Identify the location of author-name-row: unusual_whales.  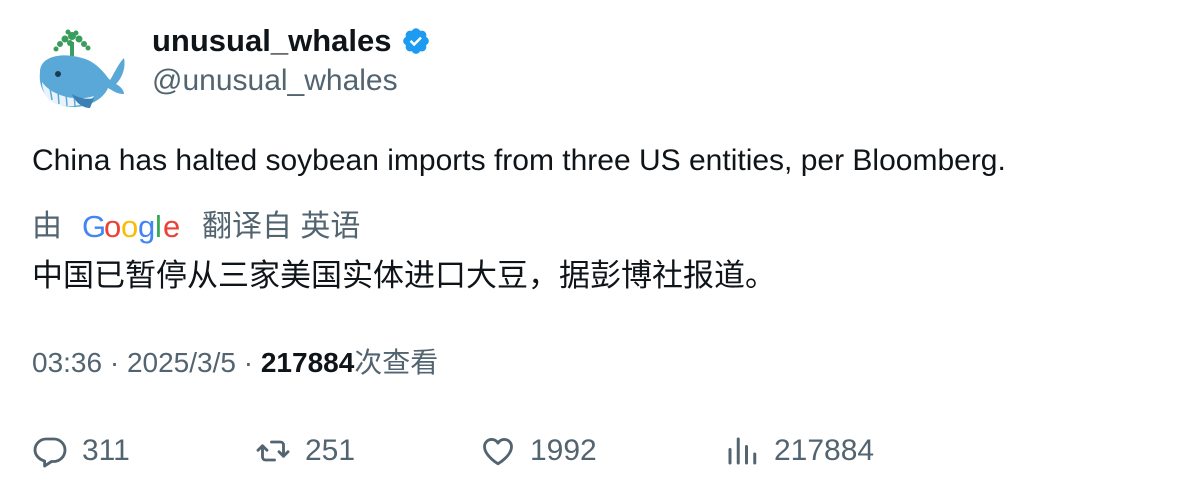
(291, 41).